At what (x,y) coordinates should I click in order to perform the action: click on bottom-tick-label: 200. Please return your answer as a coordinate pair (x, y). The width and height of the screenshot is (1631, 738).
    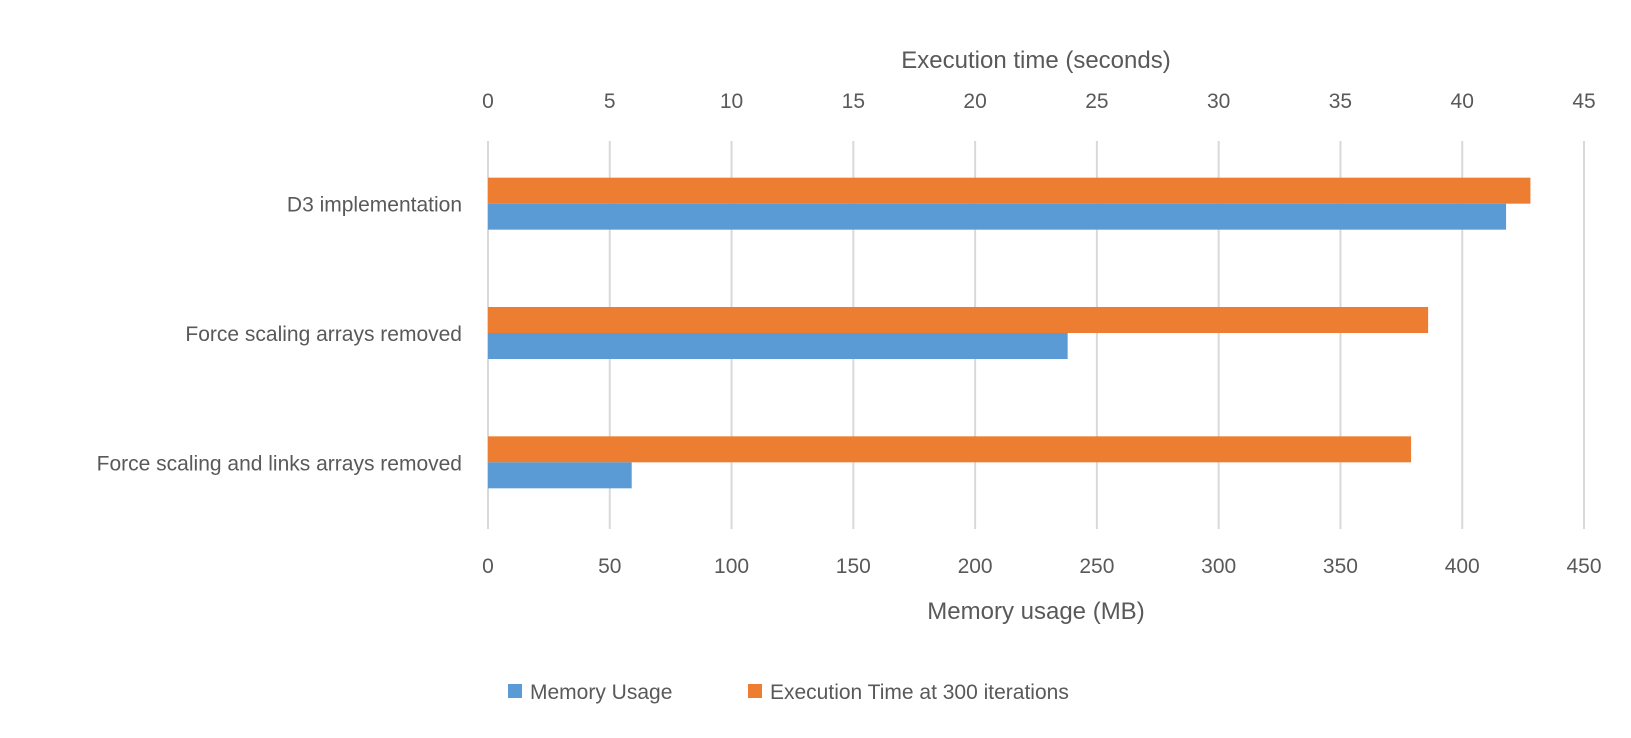
    Looking at the image, I should click on (975, 566).